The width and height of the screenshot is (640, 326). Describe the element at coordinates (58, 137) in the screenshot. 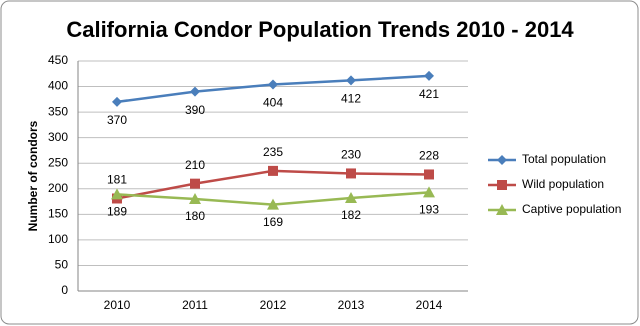

I see `y-tick-label: 300` at that location.